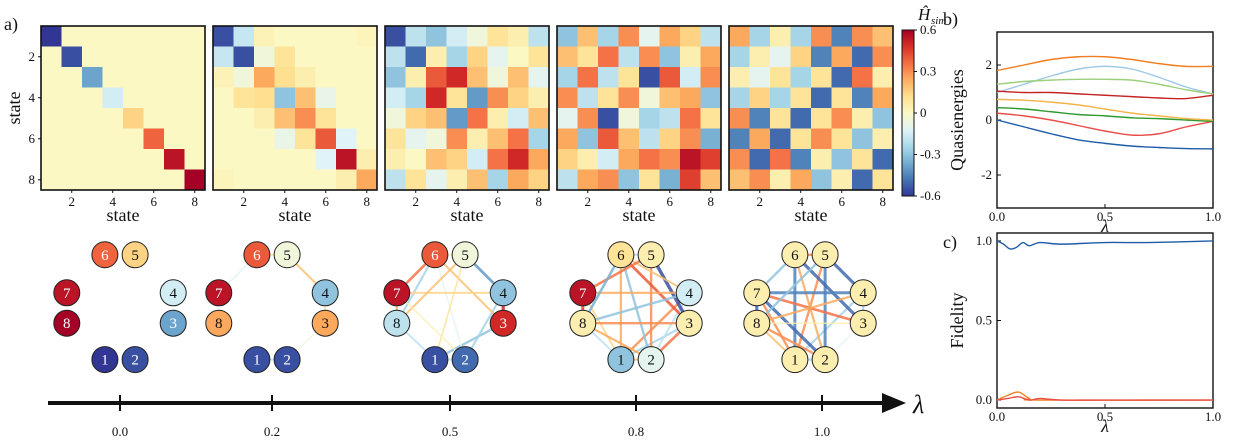 The width and height of the screenshot is (1248, 441). I want to click on x-tick-label: 6, so click(326, 201).